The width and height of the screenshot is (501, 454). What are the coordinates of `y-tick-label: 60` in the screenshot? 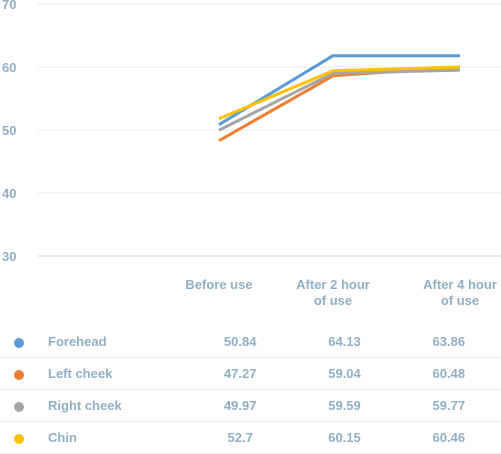 It's located at (9, 67).